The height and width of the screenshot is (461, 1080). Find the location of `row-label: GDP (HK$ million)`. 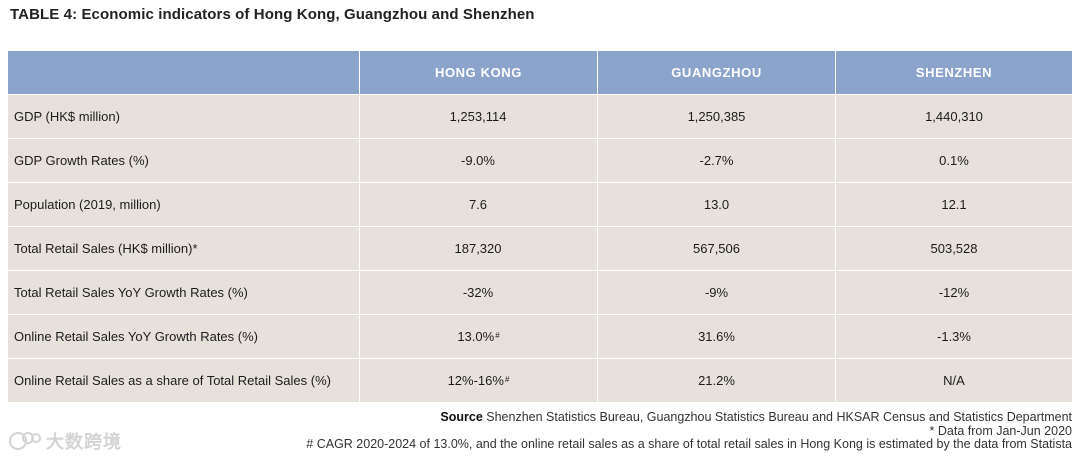

row-label: GDP (HK$ million) is located at coordinates (183, 117).